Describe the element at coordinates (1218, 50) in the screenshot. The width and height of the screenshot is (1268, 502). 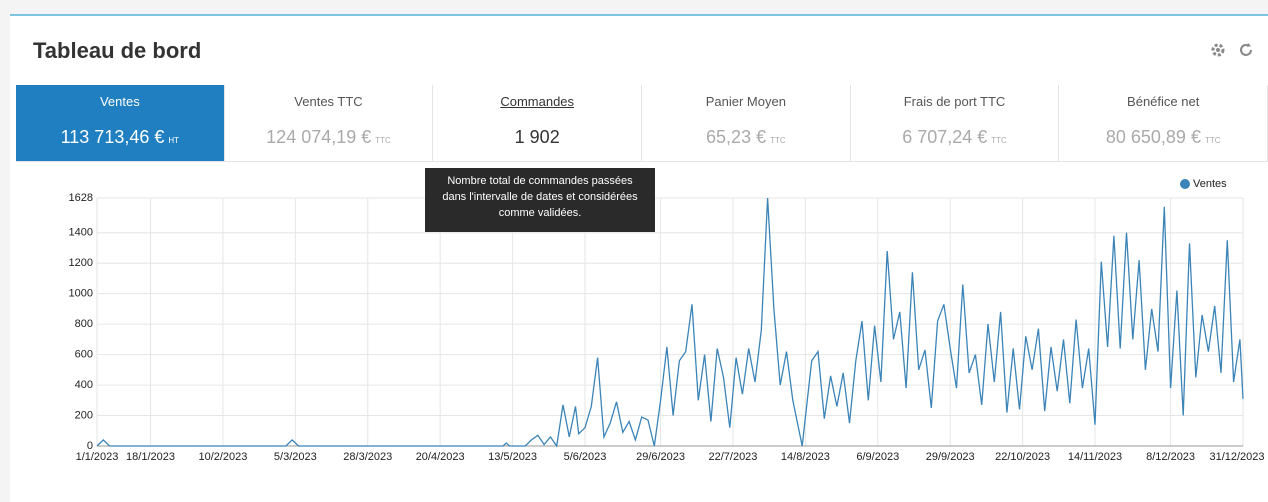
I see `settings-icon` at that location.